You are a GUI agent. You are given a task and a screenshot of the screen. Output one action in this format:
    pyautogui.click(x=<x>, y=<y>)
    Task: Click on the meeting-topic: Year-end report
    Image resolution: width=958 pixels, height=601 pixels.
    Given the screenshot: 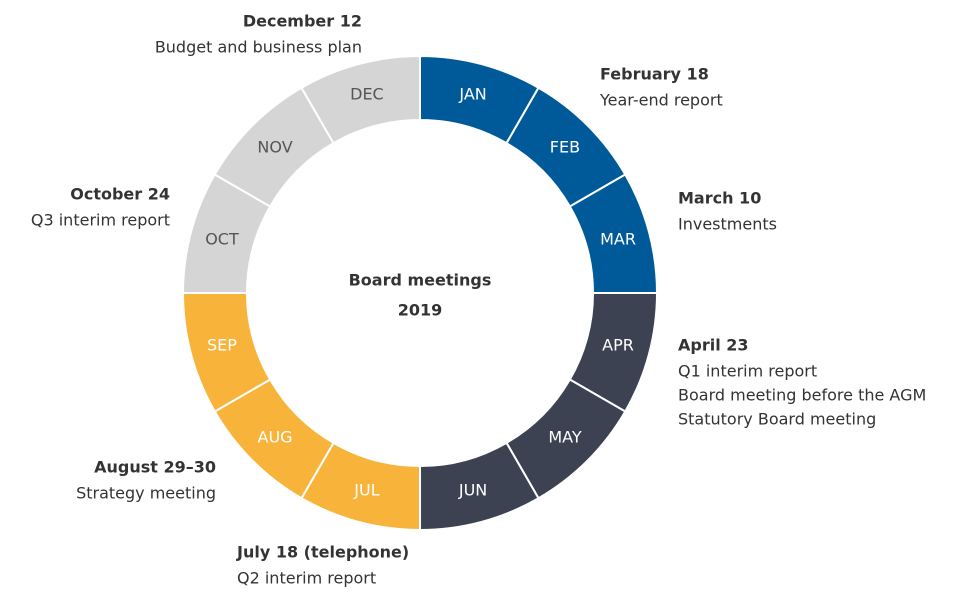 What is the action you would take?
    pyautogui.click(x=661, y=100)
    